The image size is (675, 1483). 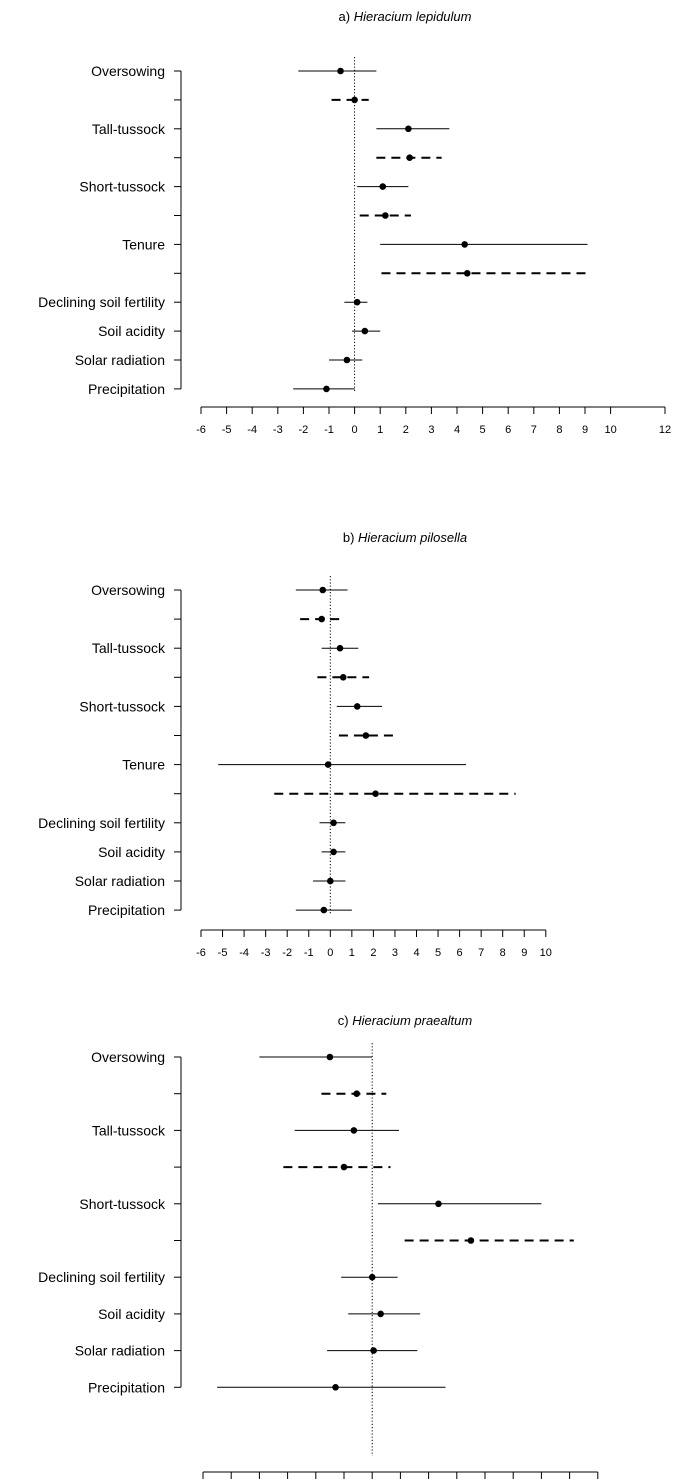 What do you see at coordinates (343, 1020) in the screenshot?
I see `panel-c-title-prefix: c)` at bounding box center [343, 1020].